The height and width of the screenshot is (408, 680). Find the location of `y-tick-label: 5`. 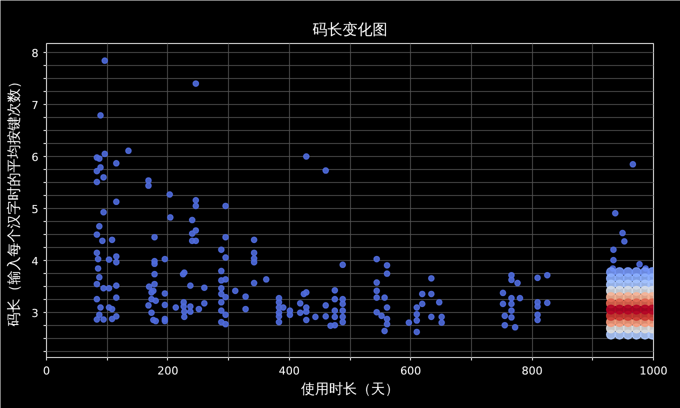

y-tick-label: 5 is located at coordinates (35, 209).